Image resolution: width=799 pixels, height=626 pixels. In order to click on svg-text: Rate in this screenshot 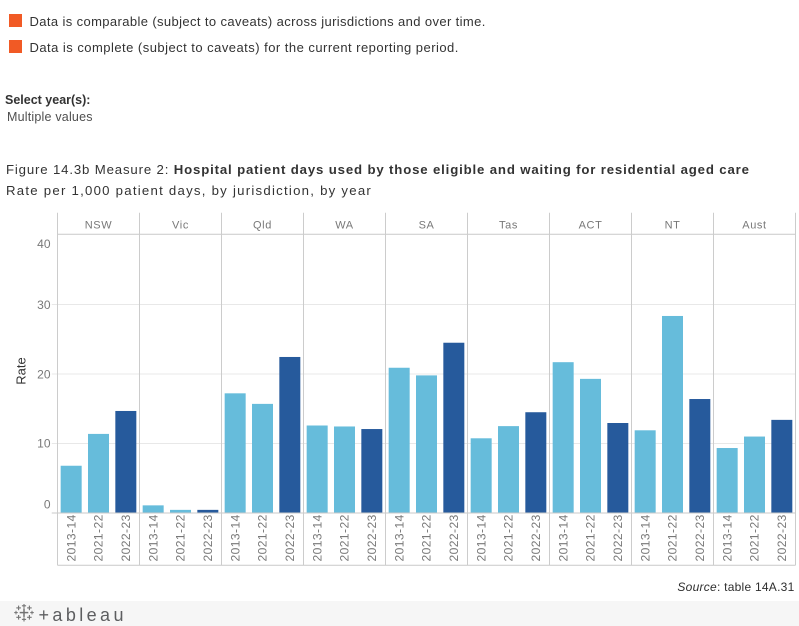, I will do `click(21, 370)`.